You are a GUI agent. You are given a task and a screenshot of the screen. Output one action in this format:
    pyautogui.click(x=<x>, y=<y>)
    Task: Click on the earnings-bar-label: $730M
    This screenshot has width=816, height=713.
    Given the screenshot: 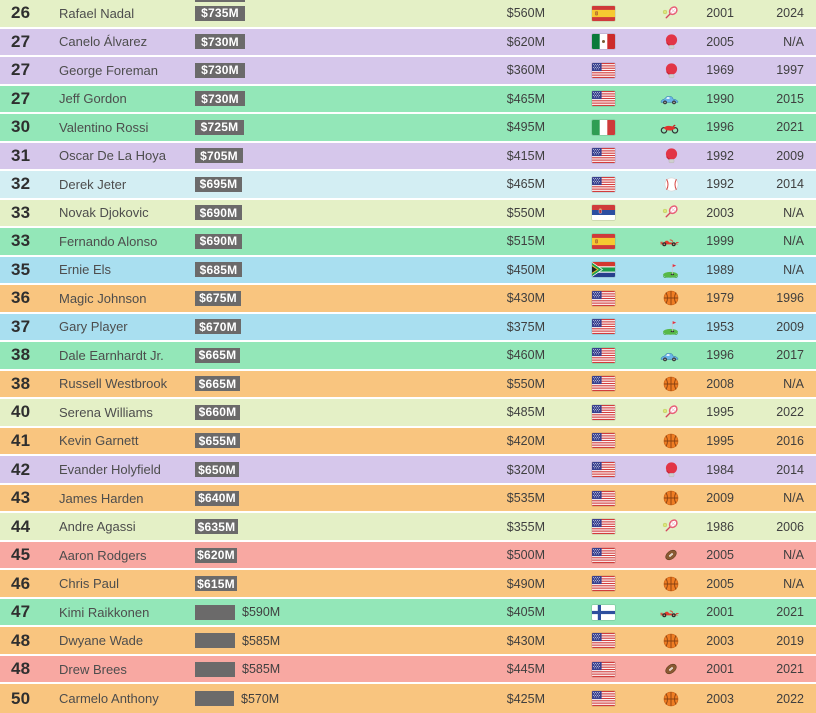 What is the action you would take?
    pyautogui.click(x=220, y=70)
    